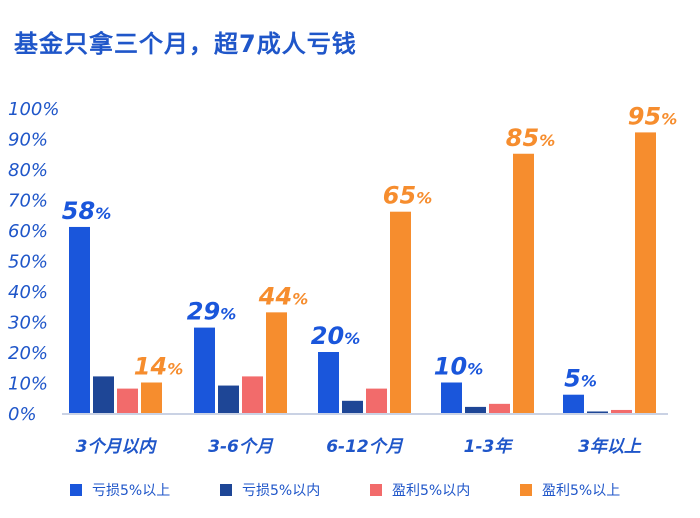  I want to click on x-category-label: 6-12个月, so click(365, 447).